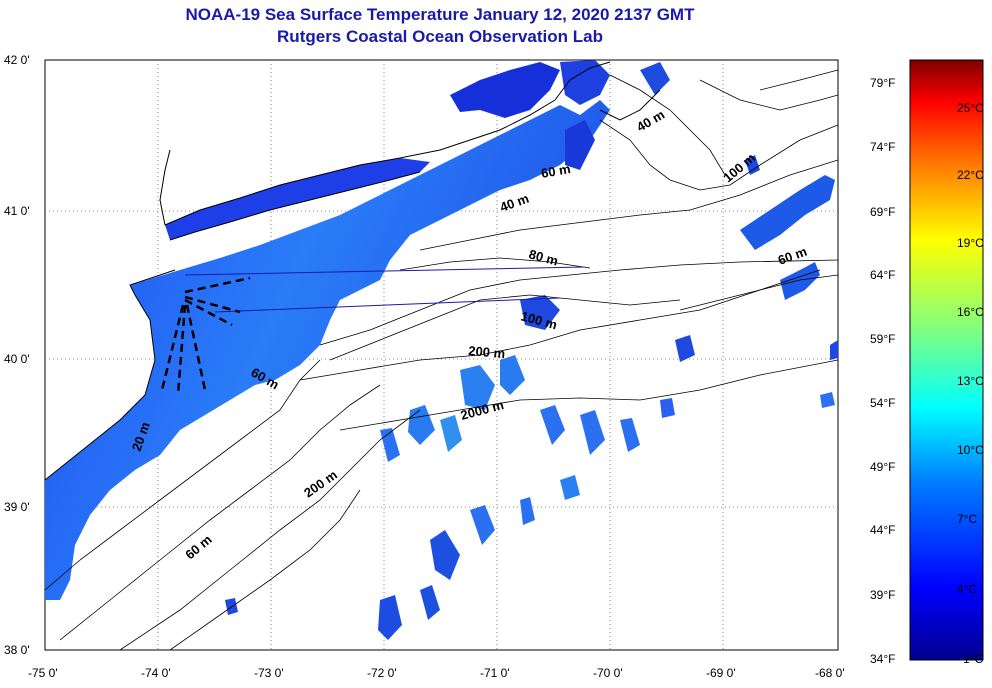 This screenshot has width=992, height=688. I want to click on colorbar-c-label: 25°C, so click(970, 108).